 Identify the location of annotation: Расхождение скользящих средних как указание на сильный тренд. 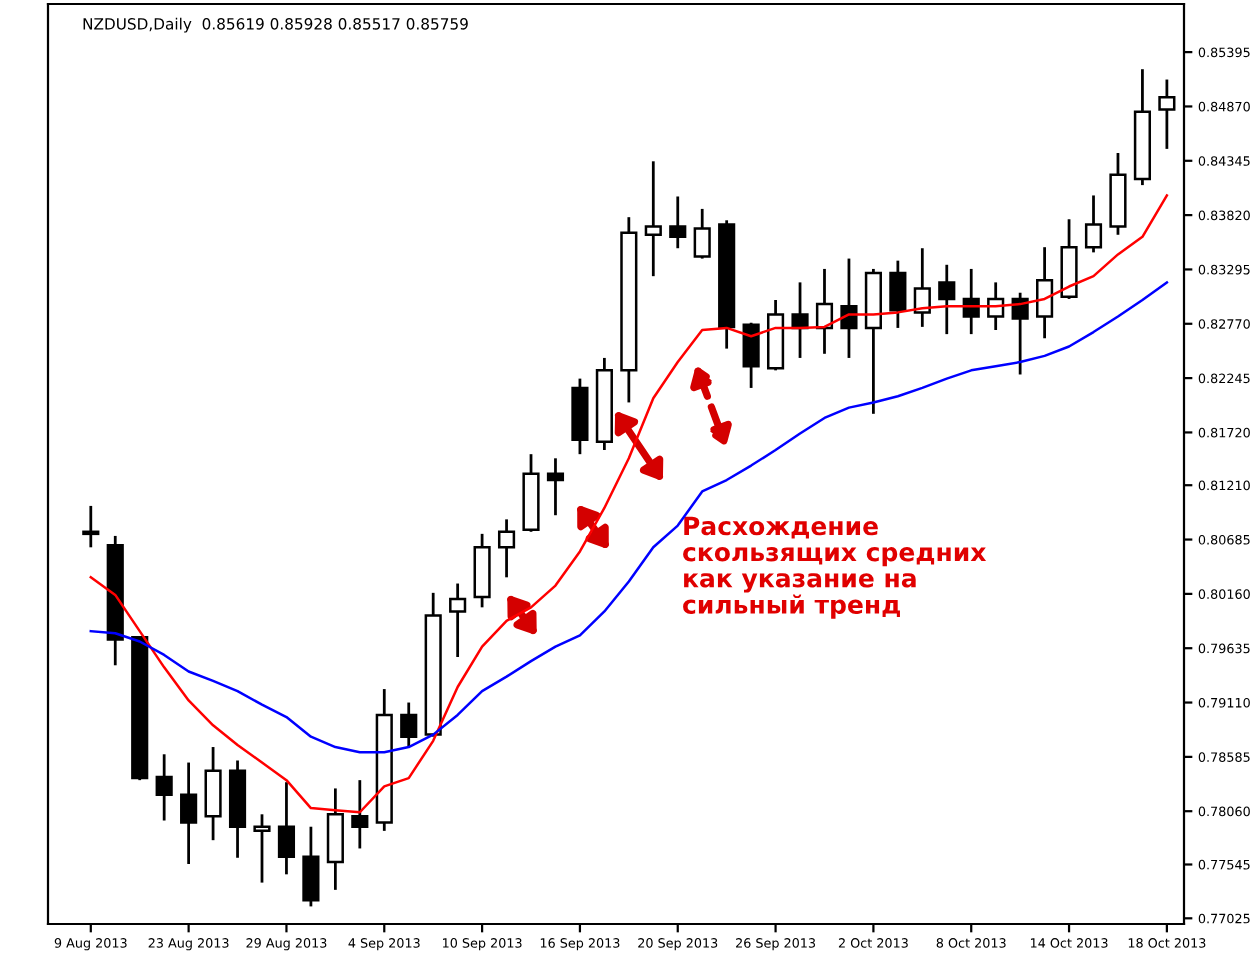
(835, 567).